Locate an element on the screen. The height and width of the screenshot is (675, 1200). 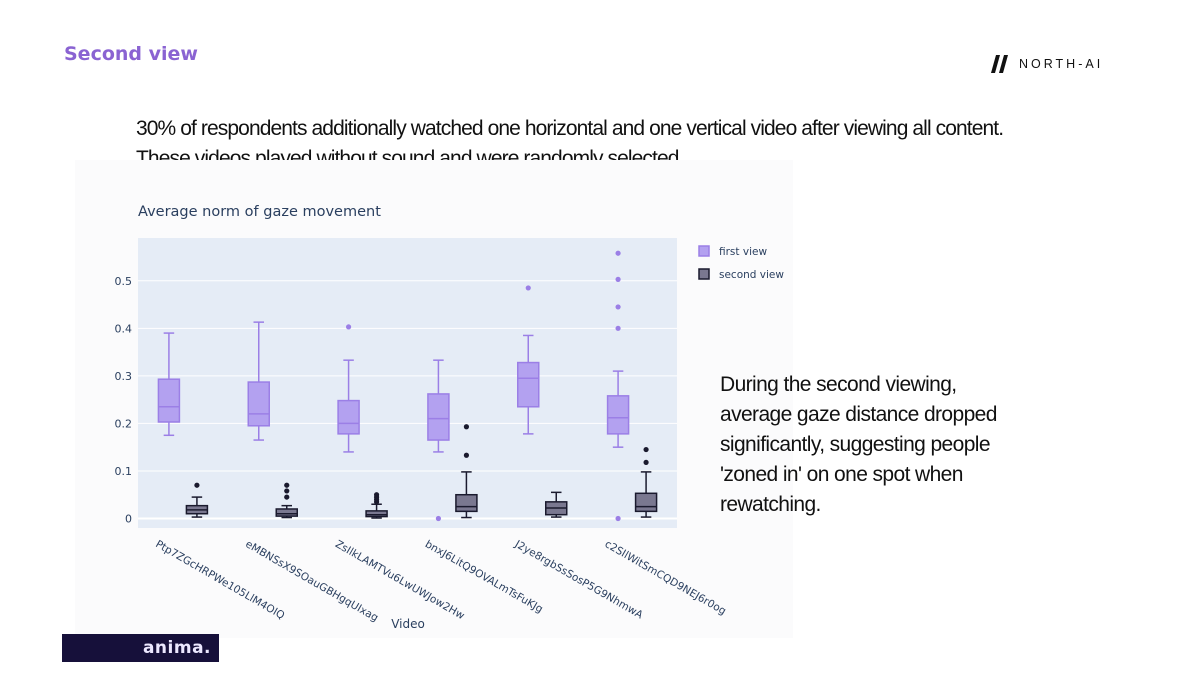
y-tick-label: 0.1 is located at coordinates (124, 471).